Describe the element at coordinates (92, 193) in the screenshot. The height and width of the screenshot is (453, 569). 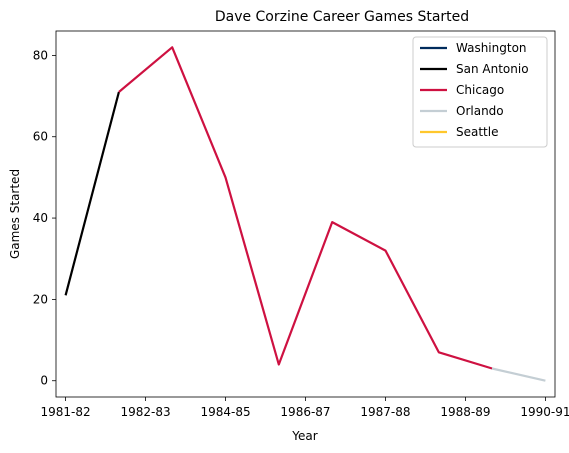
I see `series-line-san-antonio` at that location.